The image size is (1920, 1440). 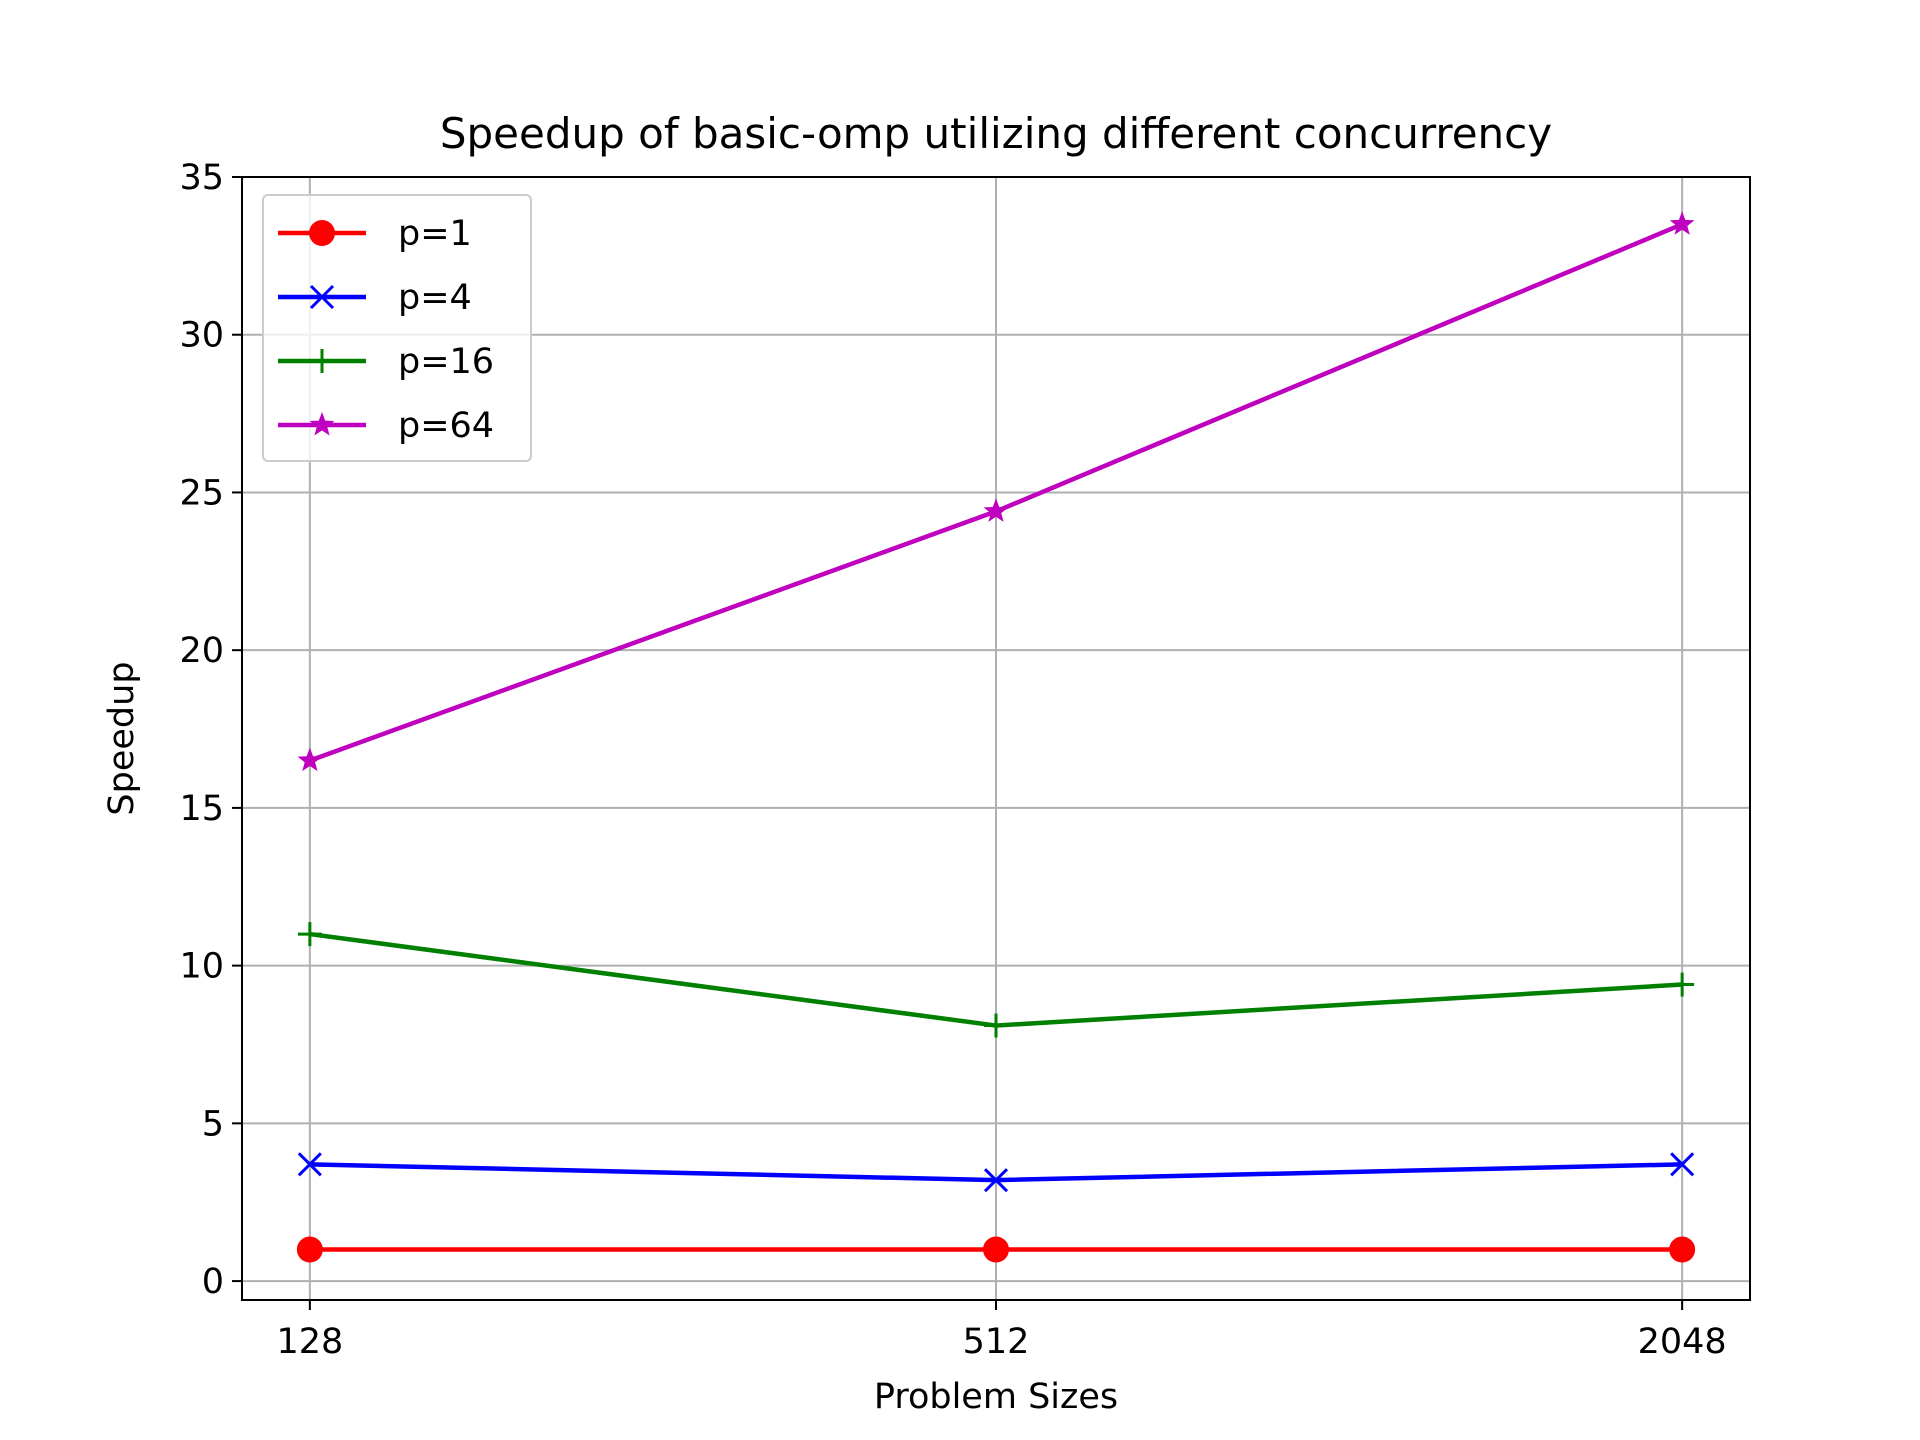 What do you see at coordinates (309, 1342) in the screenshot?
I see `x-tick-label: 128` at bounding box center [309, 1342].